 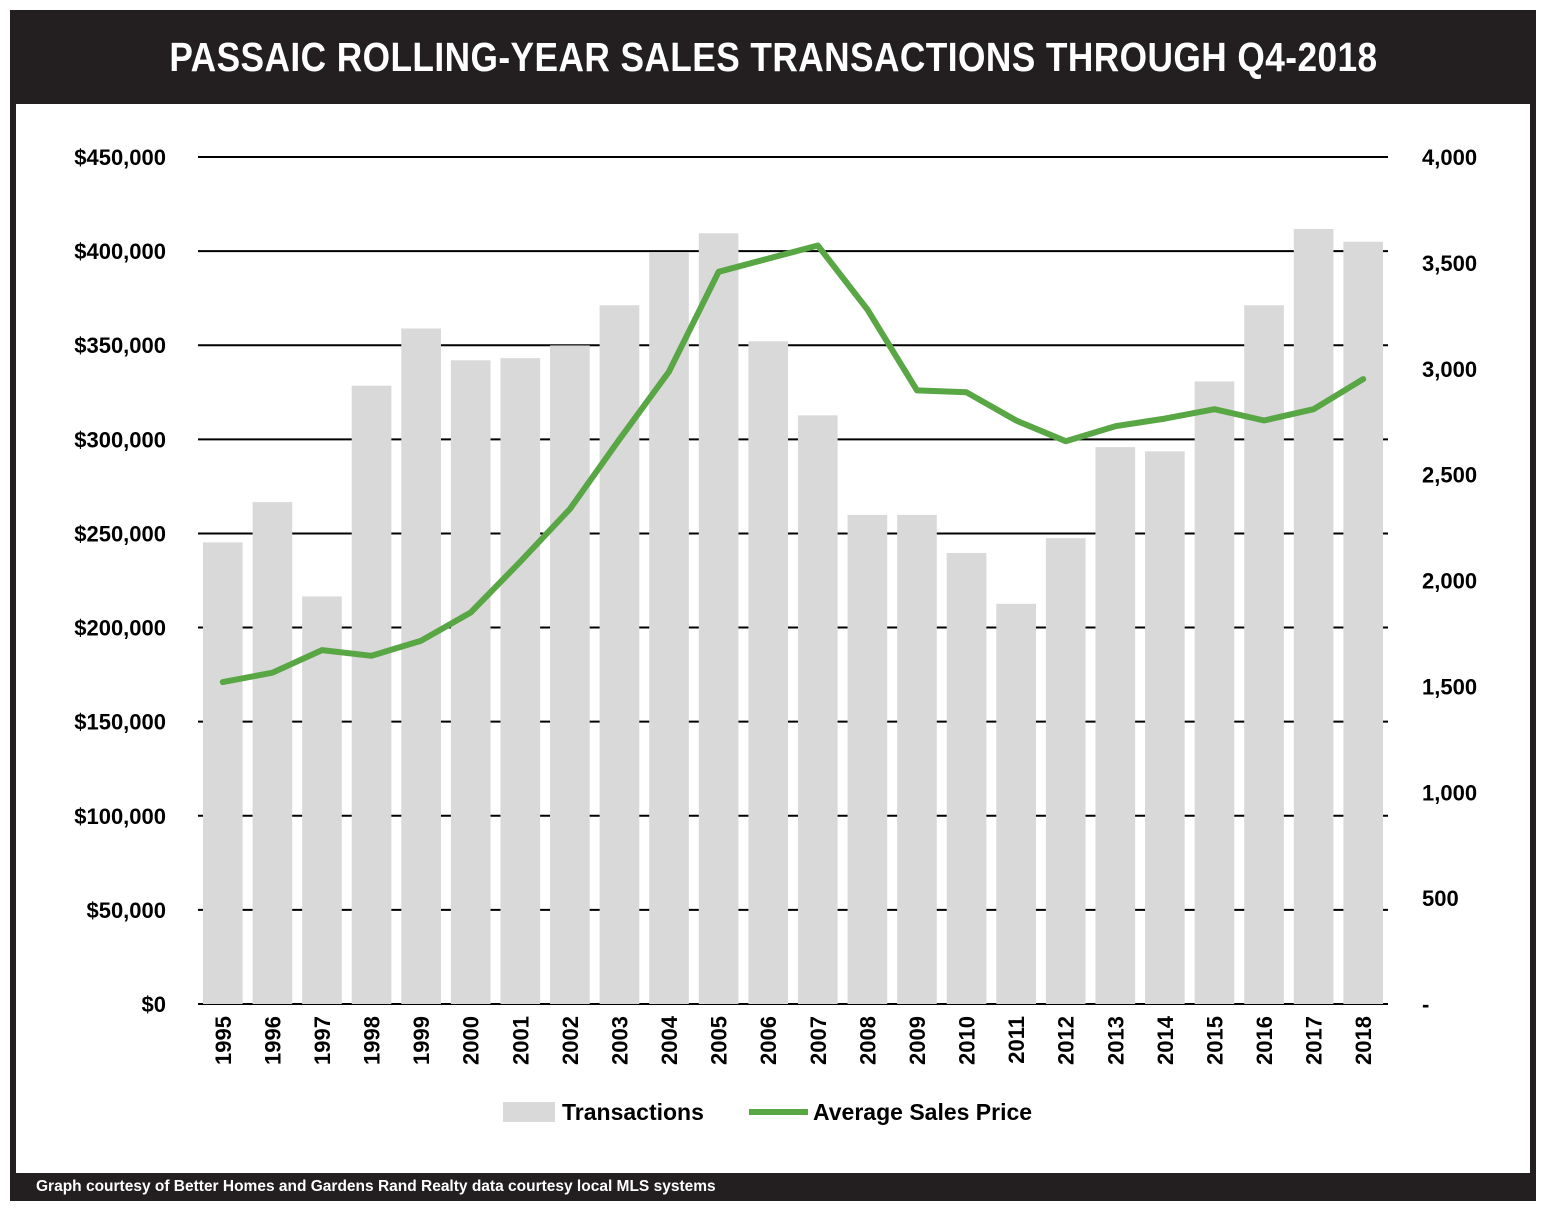 What do you see at coordinates (1449, 369) in the screenshot?
I see `y-right-tick-label: 3,000` at bounding box center [1449, 369].